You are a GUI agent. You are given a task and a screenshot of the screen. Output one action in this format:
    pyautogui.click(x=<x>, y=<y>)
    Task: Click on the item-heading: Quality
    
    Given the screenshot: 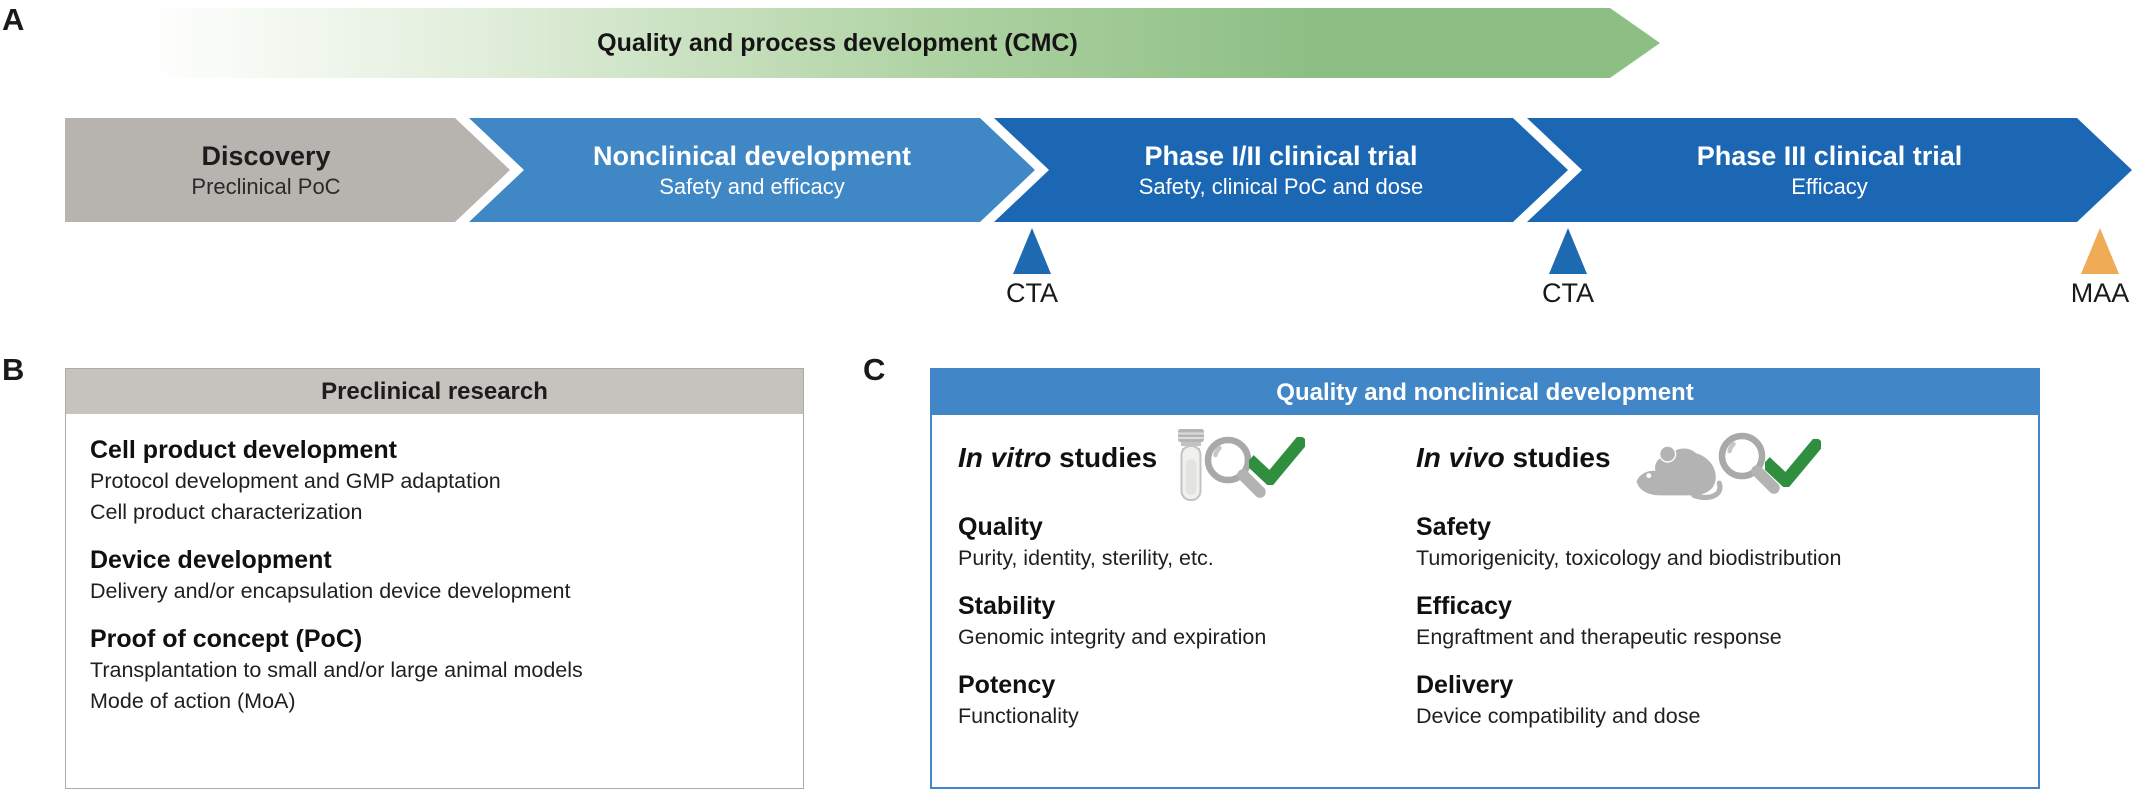 What is the action you would take?
    pyautogui.click(x=1000, y=527)
    